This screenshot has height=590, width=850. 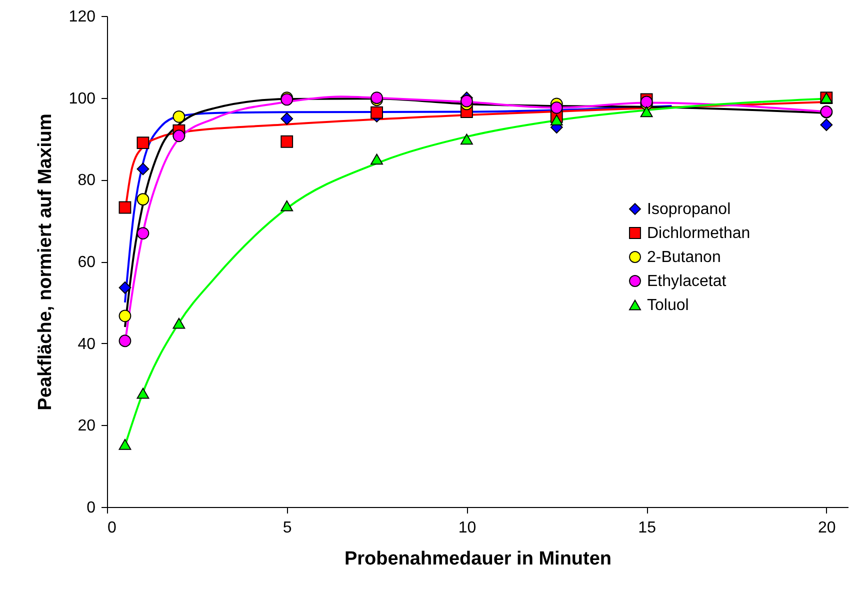 I want to click on y-tick-label: 0, so click(x=91, y=508).